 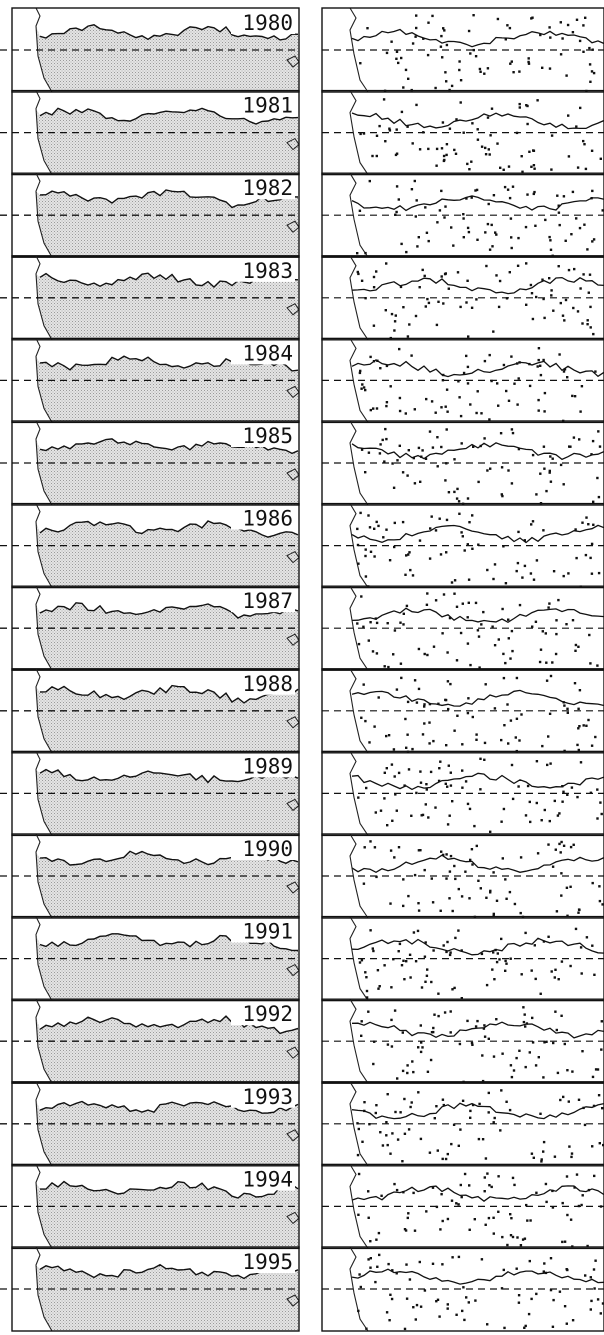 I want to click on panel-right-1985, so click(x=462, y=463).